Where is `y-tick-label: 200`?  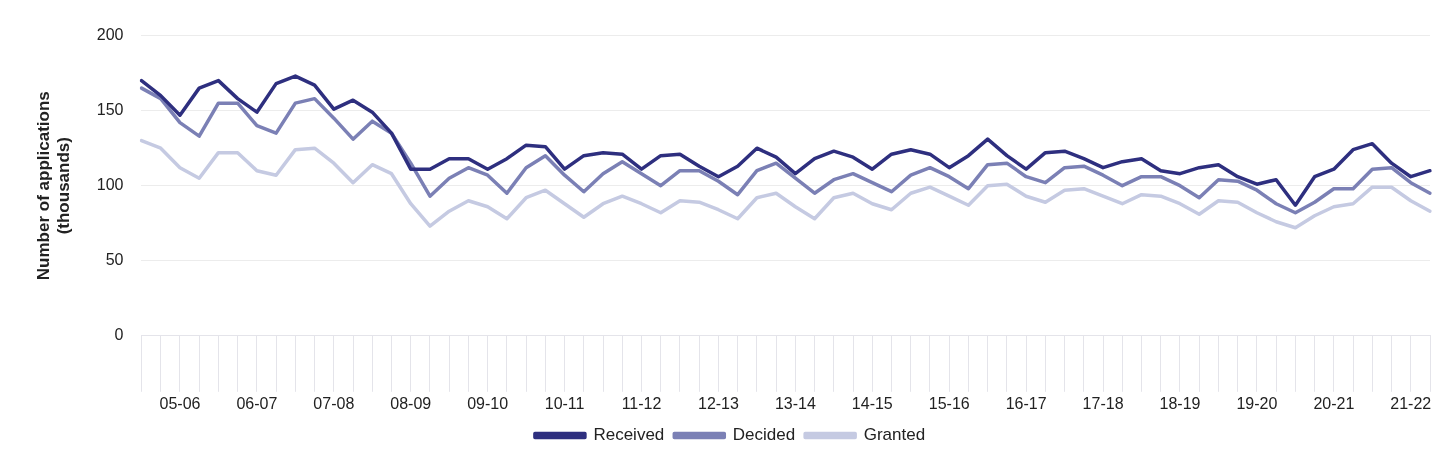 y-tick-label: 200 is located at coordinates (110, 35).